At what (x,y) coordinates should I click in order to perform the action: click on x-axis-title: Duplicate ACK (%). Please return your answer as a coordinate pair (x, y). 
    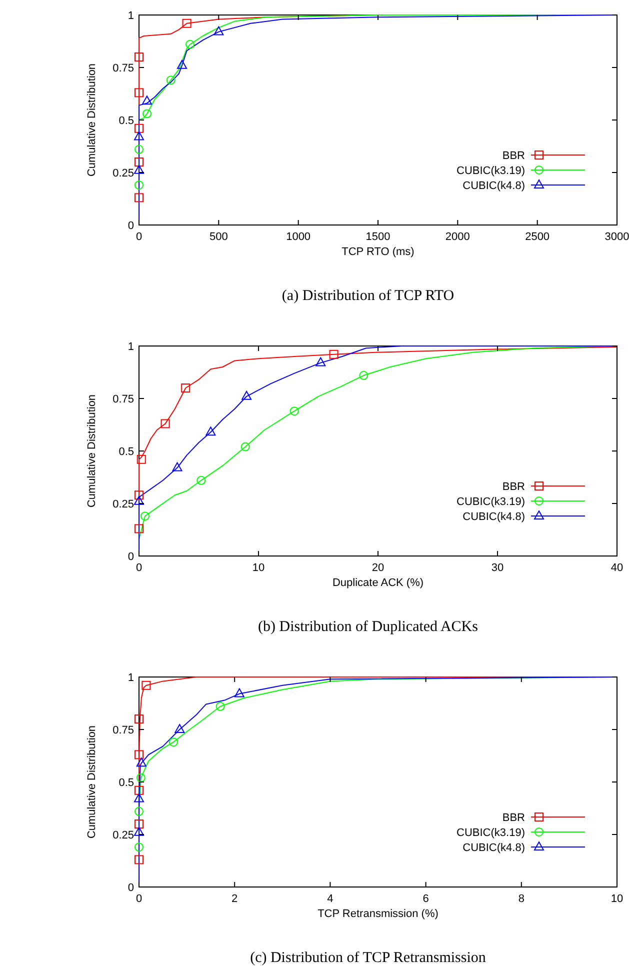
    Looking at the image, I should click on (378, 583).